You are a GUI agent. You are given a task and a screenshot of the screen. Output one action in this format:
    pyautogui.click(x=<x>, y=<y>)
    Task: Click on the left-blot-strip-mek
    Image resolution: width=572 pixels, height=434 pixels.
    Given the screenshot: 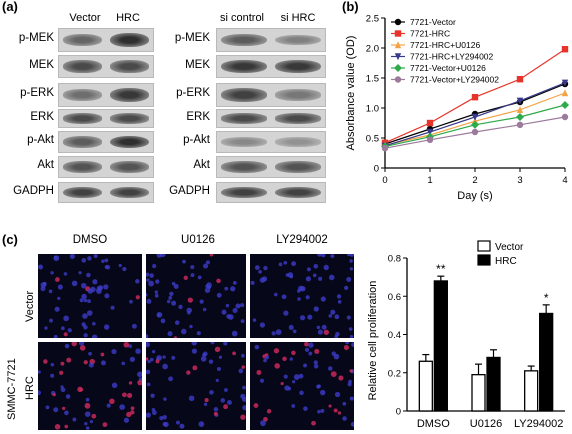 What is the action you would take?
    pyautogui.click(x=106, y=66)
    